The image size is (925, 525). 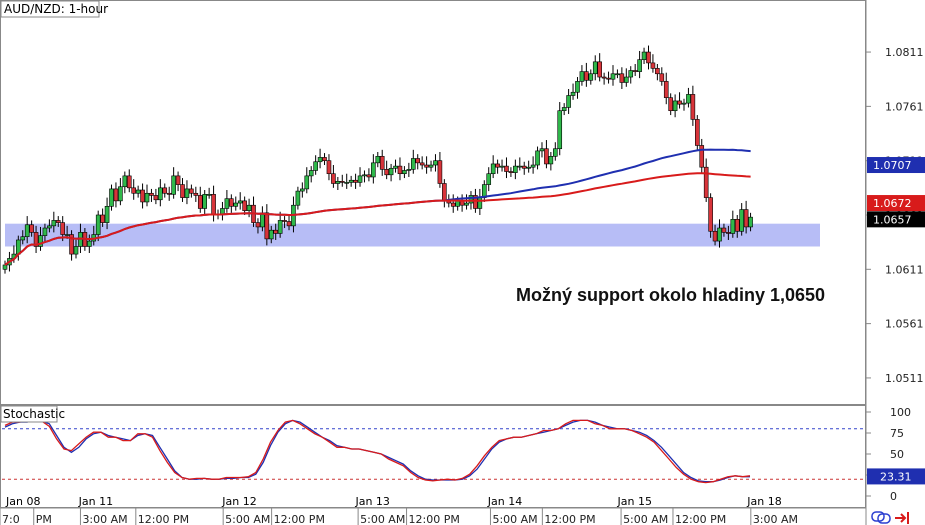 What do you see at coordinates (897, 454) in the screenshot?
I see `stochastic-axis-label: 50` at bounding box center [897, 454].